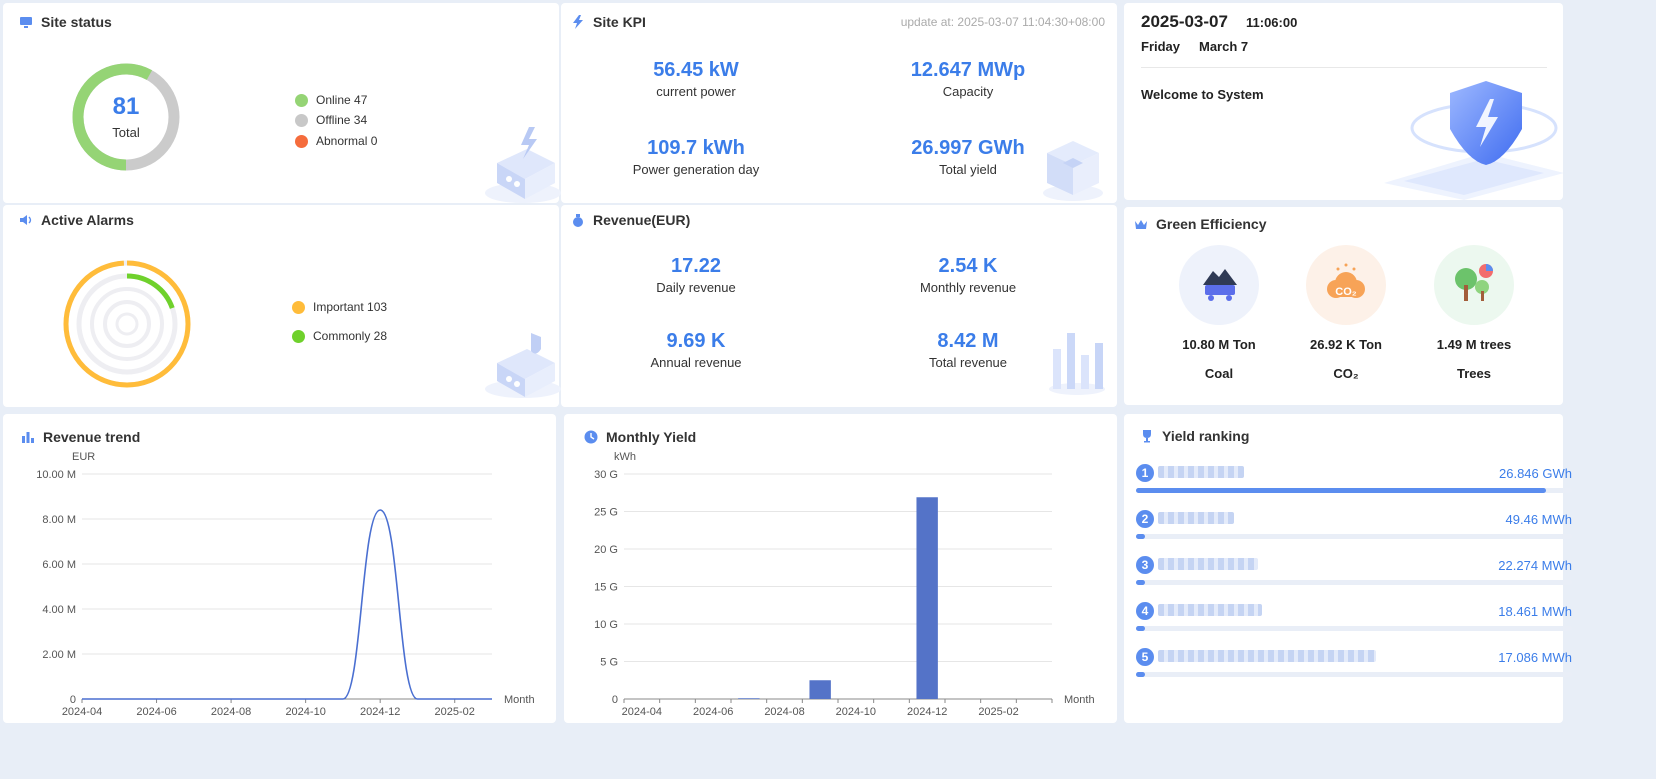 Image resolution: width=1656 pixels, height=779 pixels. Describe the element at coordinates (1474, 313) in the screenshot. I see `green-trees: 1.49 M trees Trees` at that location.